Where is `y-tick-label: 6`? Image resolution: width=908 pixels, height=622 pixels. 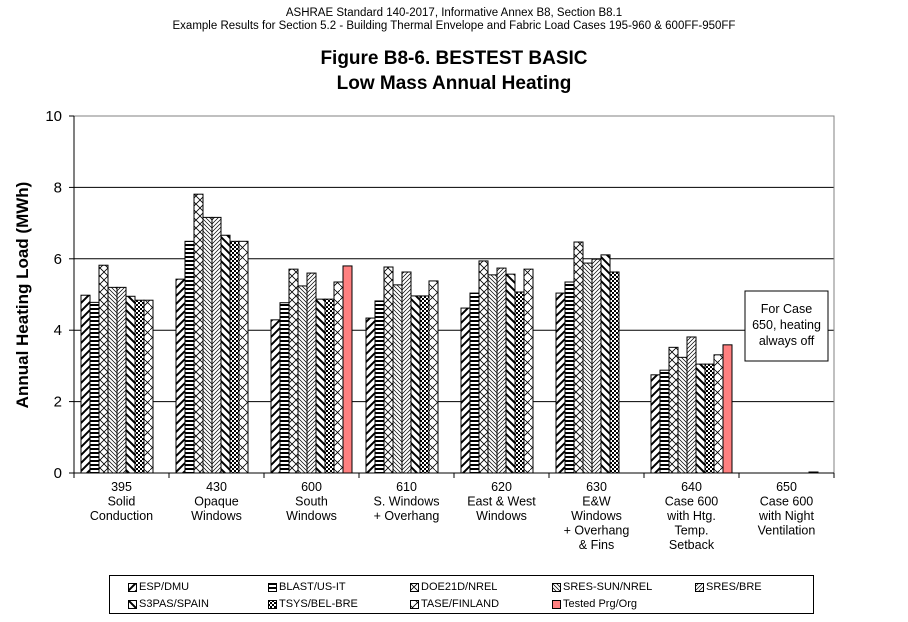
y-tick-label: 6 is located at coordinates (58, 259).